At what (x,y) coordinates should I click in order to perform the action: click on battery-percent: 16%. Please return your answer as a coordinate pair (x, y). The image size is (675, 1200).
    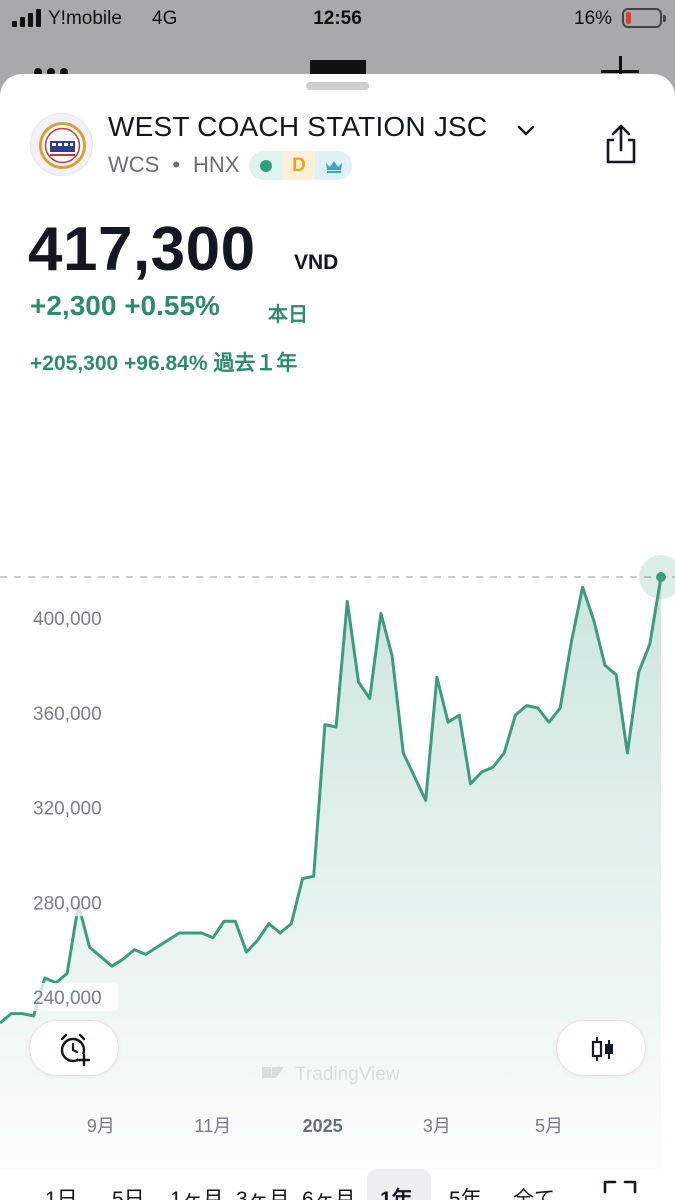
    Looking at the image, I should click on (593, 18).